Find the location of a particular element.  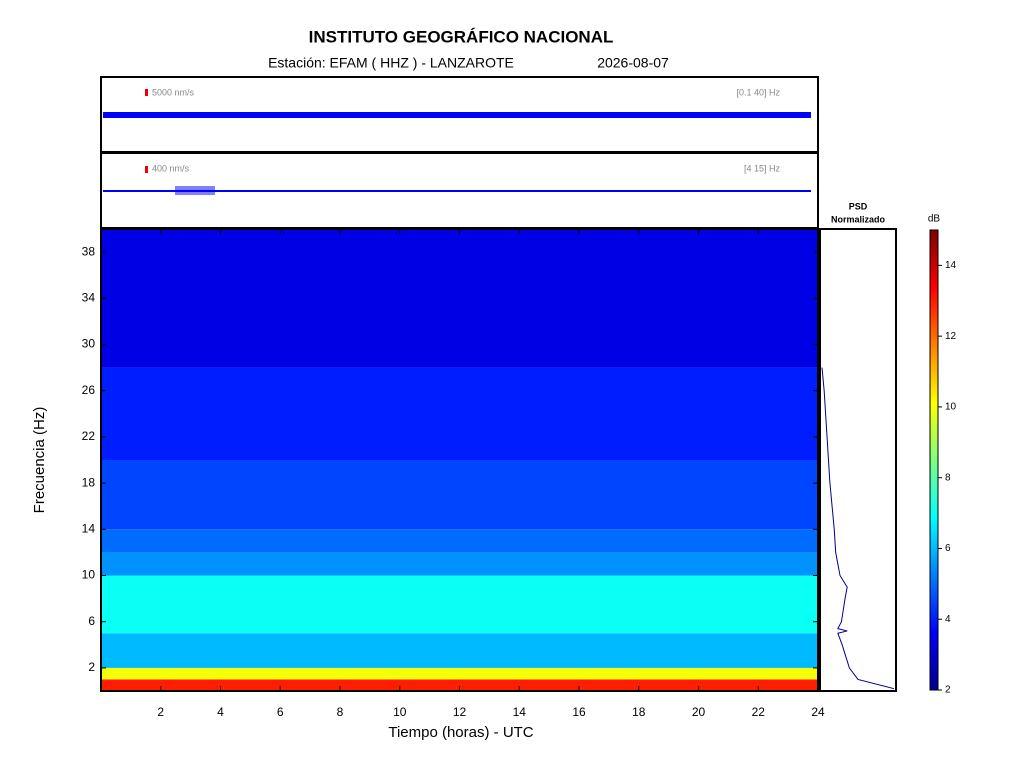

colorbar-tick-label: 14 is located at coordinates (951, 265).